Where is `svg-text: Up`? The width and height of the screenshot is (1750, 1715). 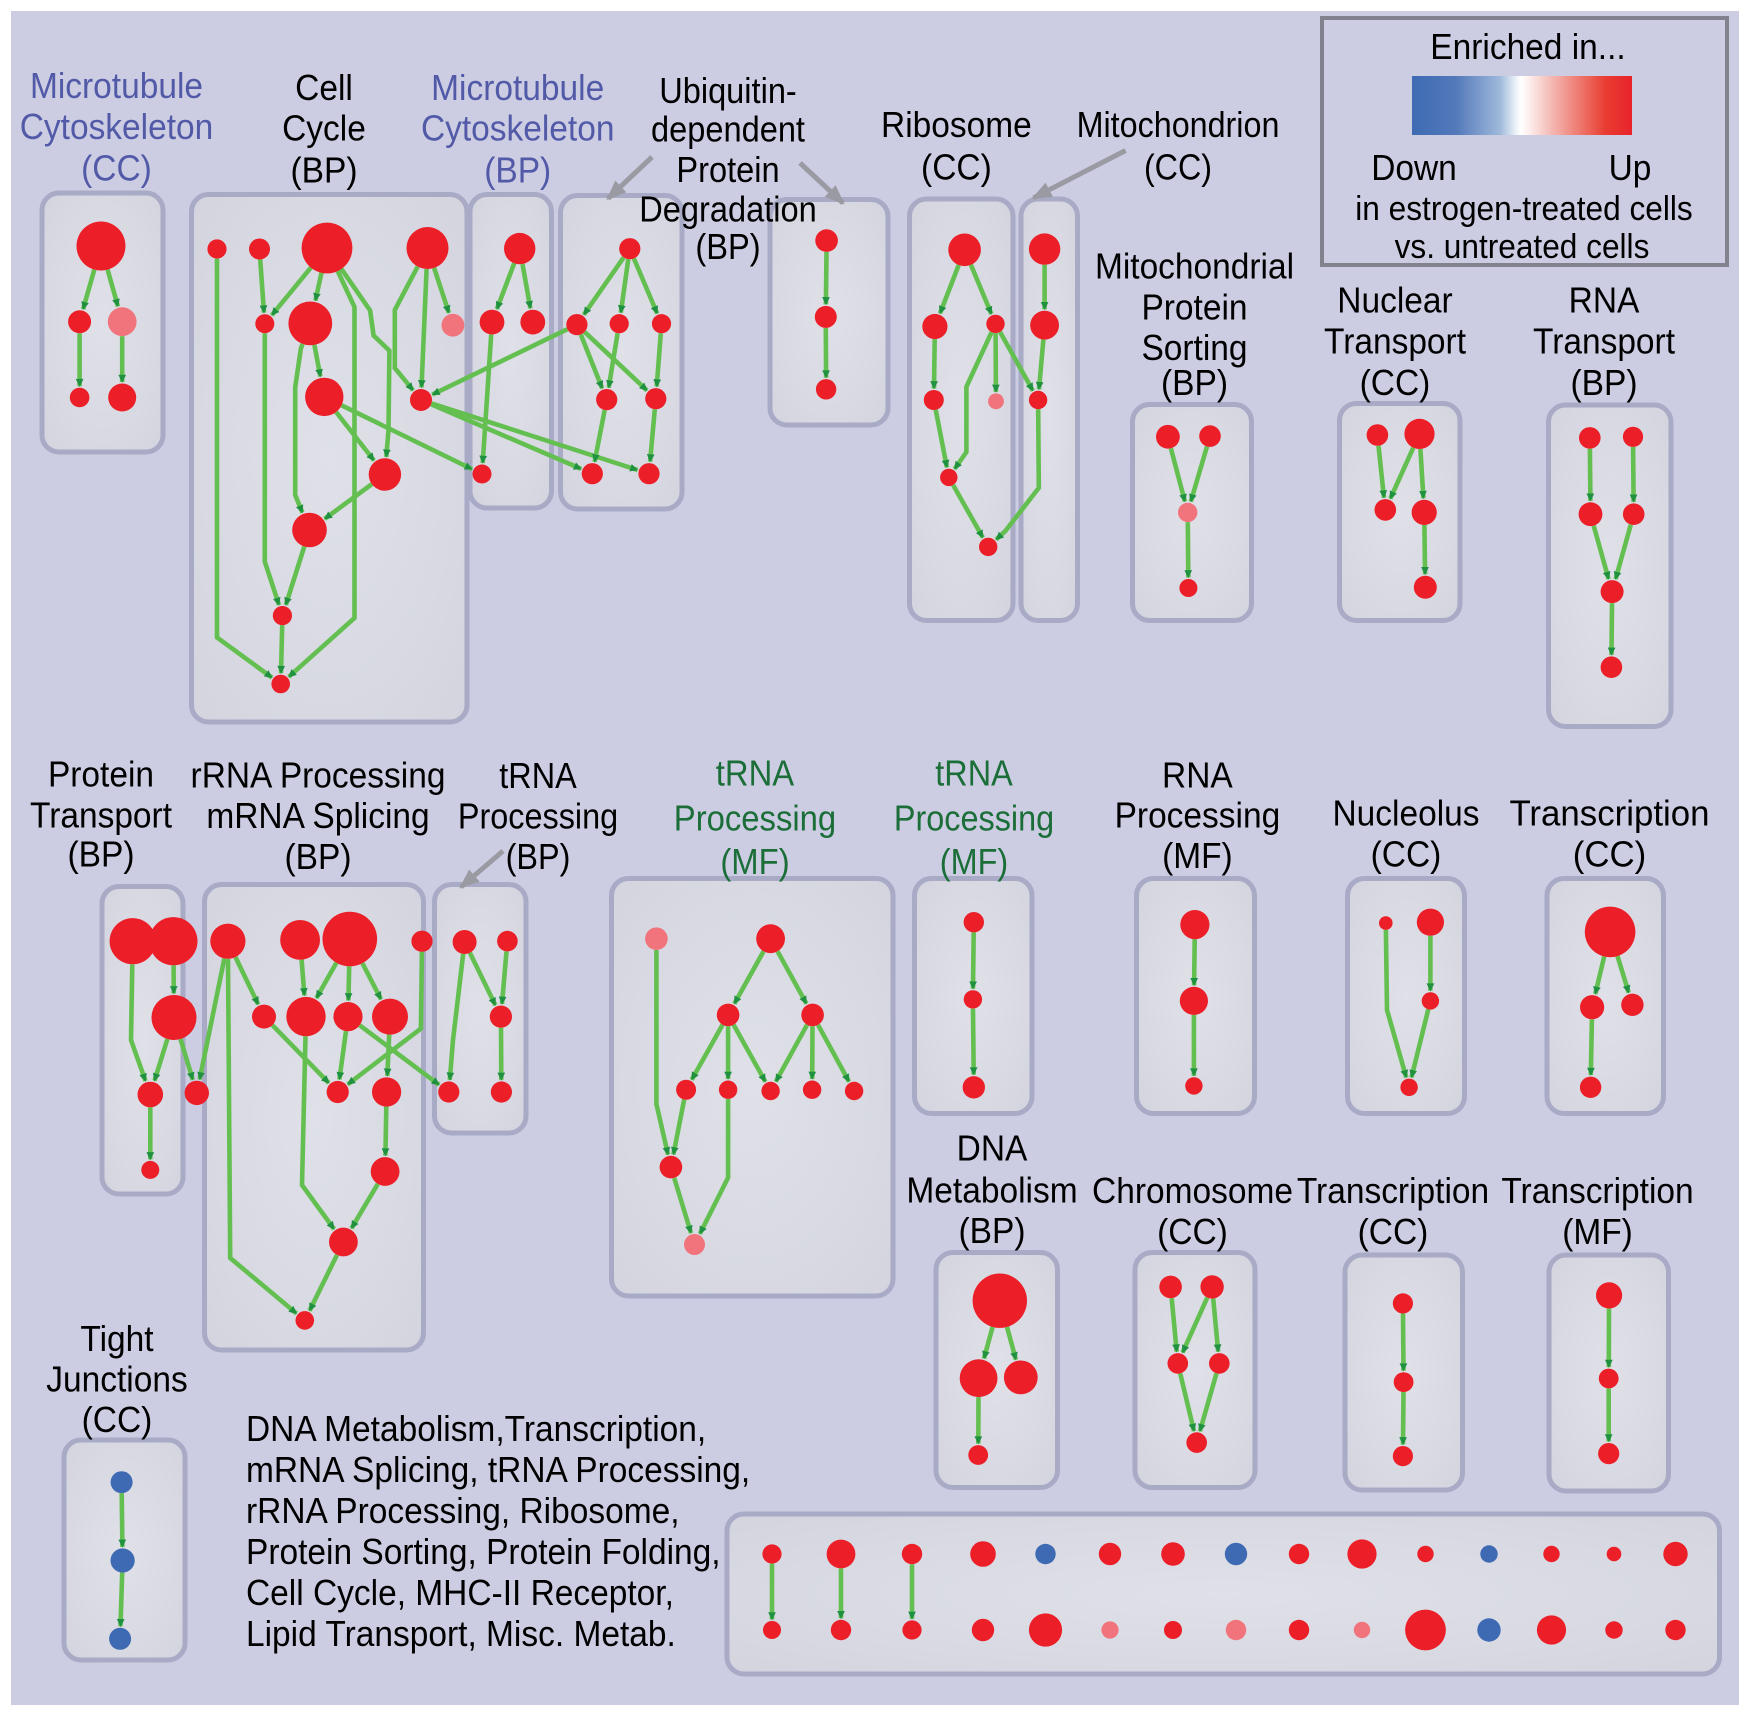 svg-text: Up is located at coordinates (1630, 167).